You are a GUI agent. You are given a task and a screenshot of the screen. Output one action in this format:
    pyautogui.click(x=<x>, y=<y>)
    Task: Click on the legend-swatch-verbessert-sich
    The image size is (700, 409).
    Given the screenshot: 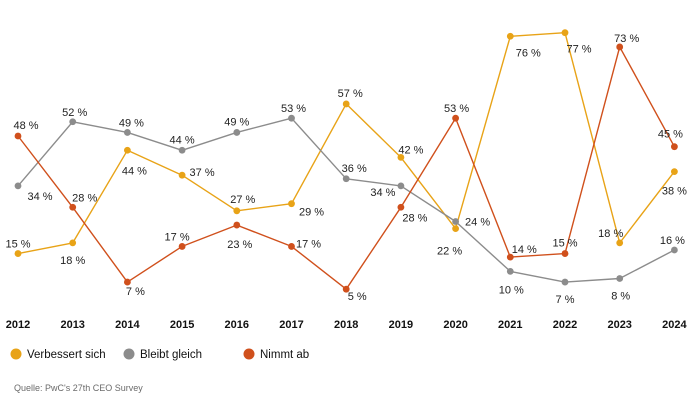 What is the action you would take?
    pyautogui.click(x=16, y=354)
    